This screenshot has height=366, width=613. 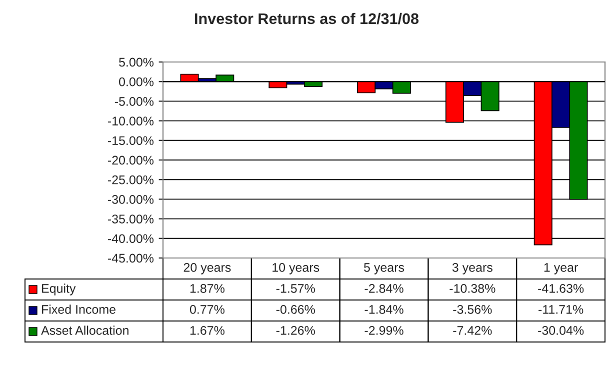 What do you see at coordinates (131, 141) in the screenshot?
I see `y-tick-label: -15.00%` at bounding box center [131, 141].